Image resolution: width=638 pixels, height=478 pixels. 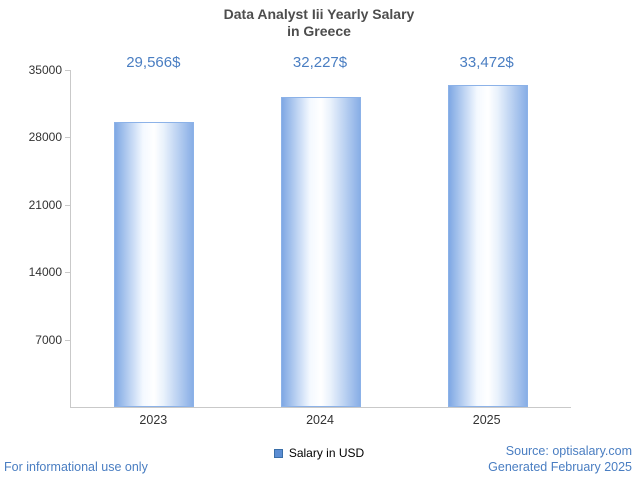 I want to click on disclaimer-text: For informational use only, so click(x=76, y=467).